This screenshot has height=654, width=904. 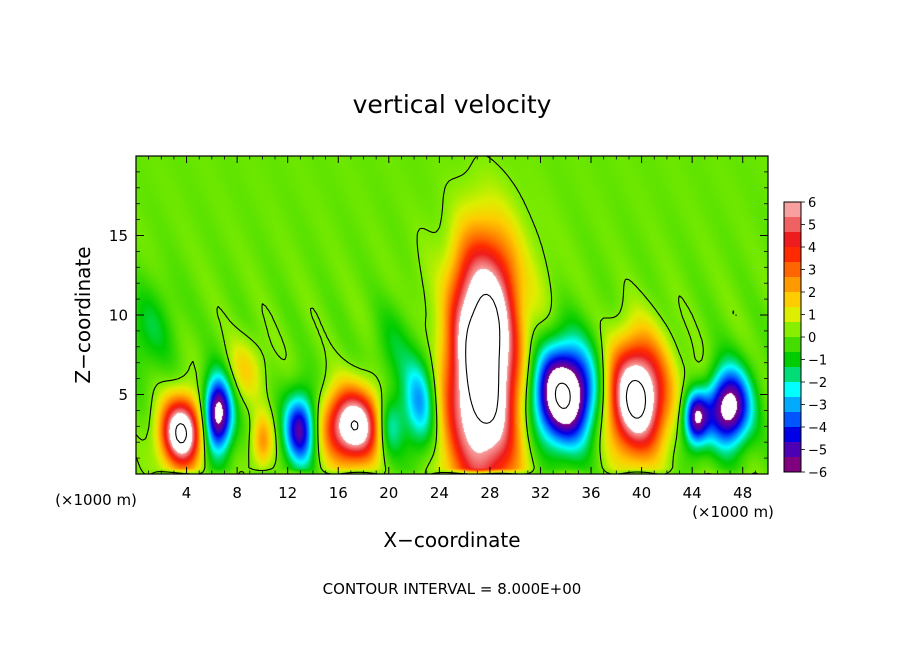 What do you see at coordinates (96, 500) in the screenshot?
I see `x-unit-left: (×1000 m)` at bounding box center [96, 500].